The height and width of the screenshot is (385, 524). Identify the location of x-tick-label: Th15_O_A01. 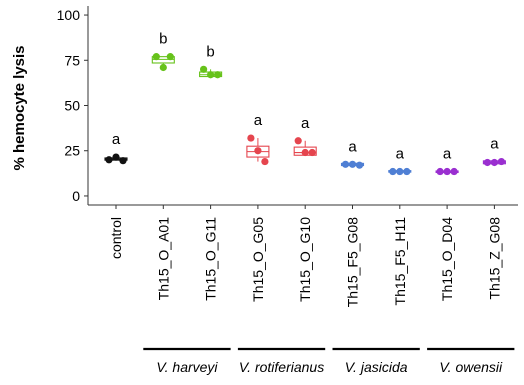
(163, 258).